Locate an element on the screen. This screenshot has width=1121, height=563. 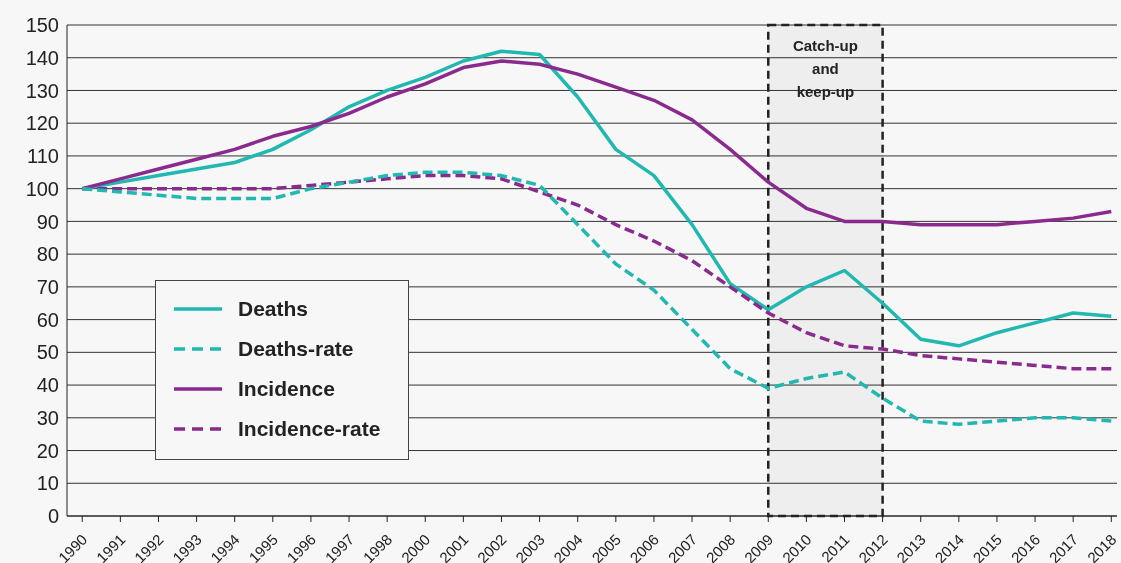
y-tick-label: 20 is located at coordinates (47, 450).